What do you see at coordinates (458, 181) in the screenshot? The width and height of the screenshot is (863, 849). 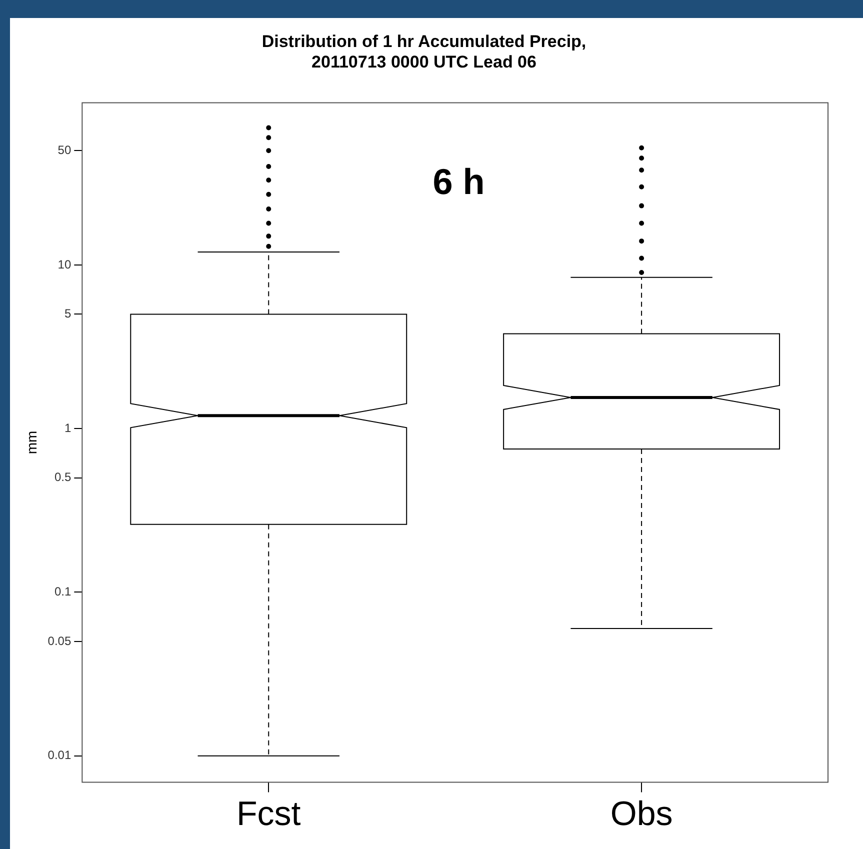 I see `annotation: 6 h` at bounding box center [458, 181].